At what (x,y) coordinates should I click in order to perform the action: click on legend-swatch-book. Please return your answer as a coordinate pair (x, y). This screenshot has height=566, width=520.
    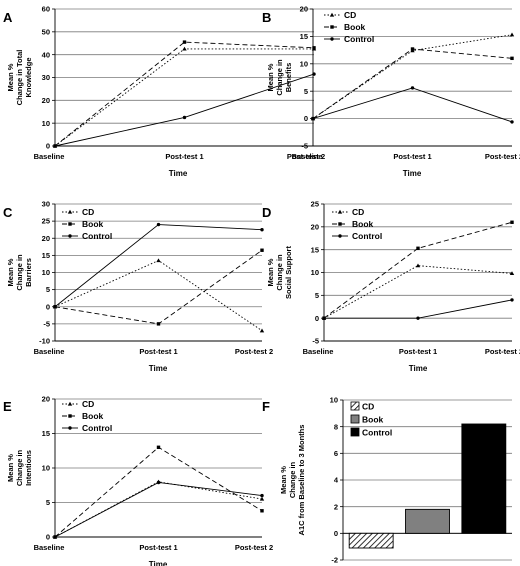
    Looking at the image, I should click on (355, 419).